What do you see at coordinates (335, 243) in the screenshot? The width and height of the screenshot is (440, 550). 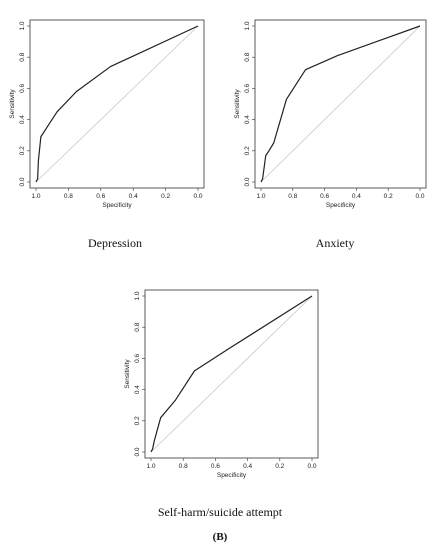 I see `caption-anxiety: Anxiety` at bounding box center [335, 243].